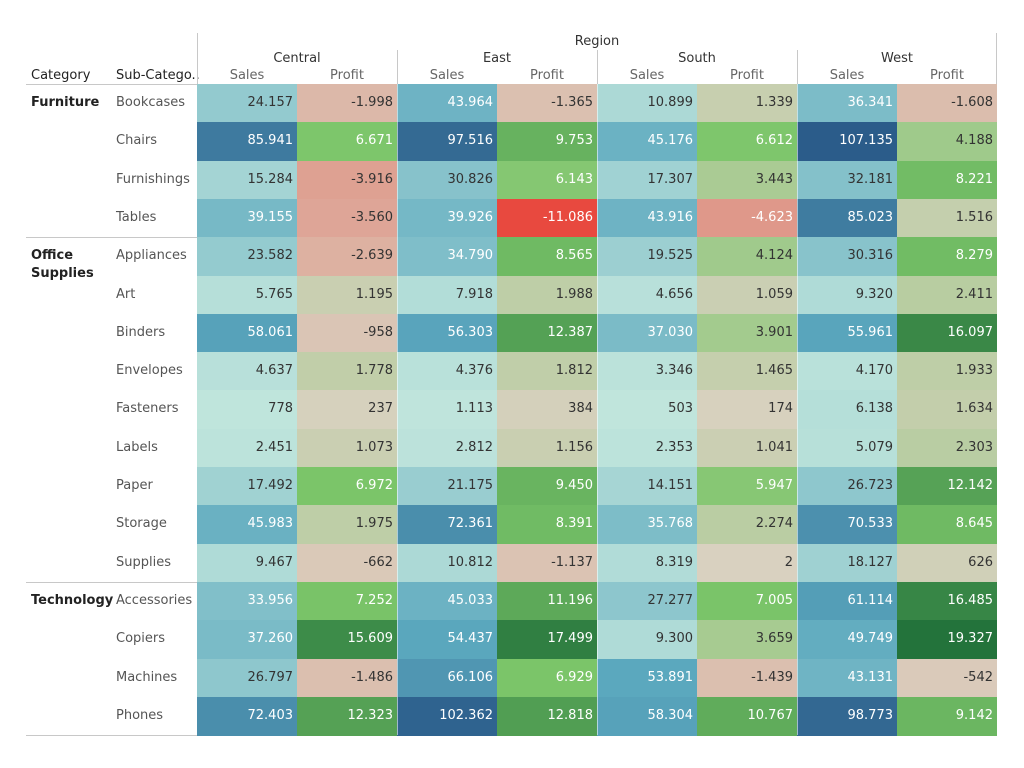 Image resolution: width=1024 pixels, height=768 pixels. I want to click on profit-cell: 1.156, so click(547, 448).